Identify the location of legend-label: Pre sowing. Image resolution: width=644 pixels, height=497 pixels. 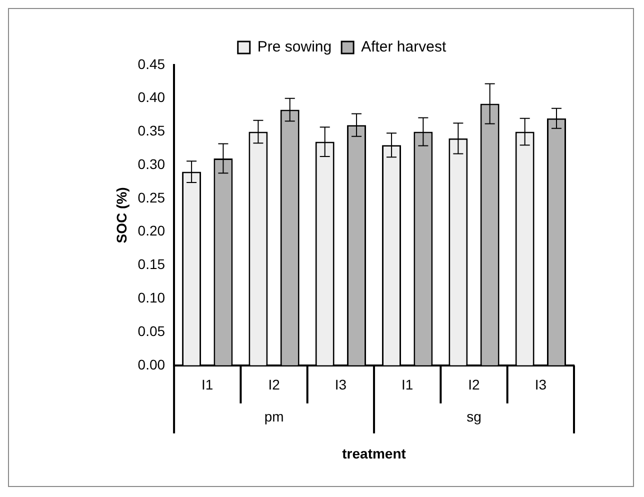
(294, 47).